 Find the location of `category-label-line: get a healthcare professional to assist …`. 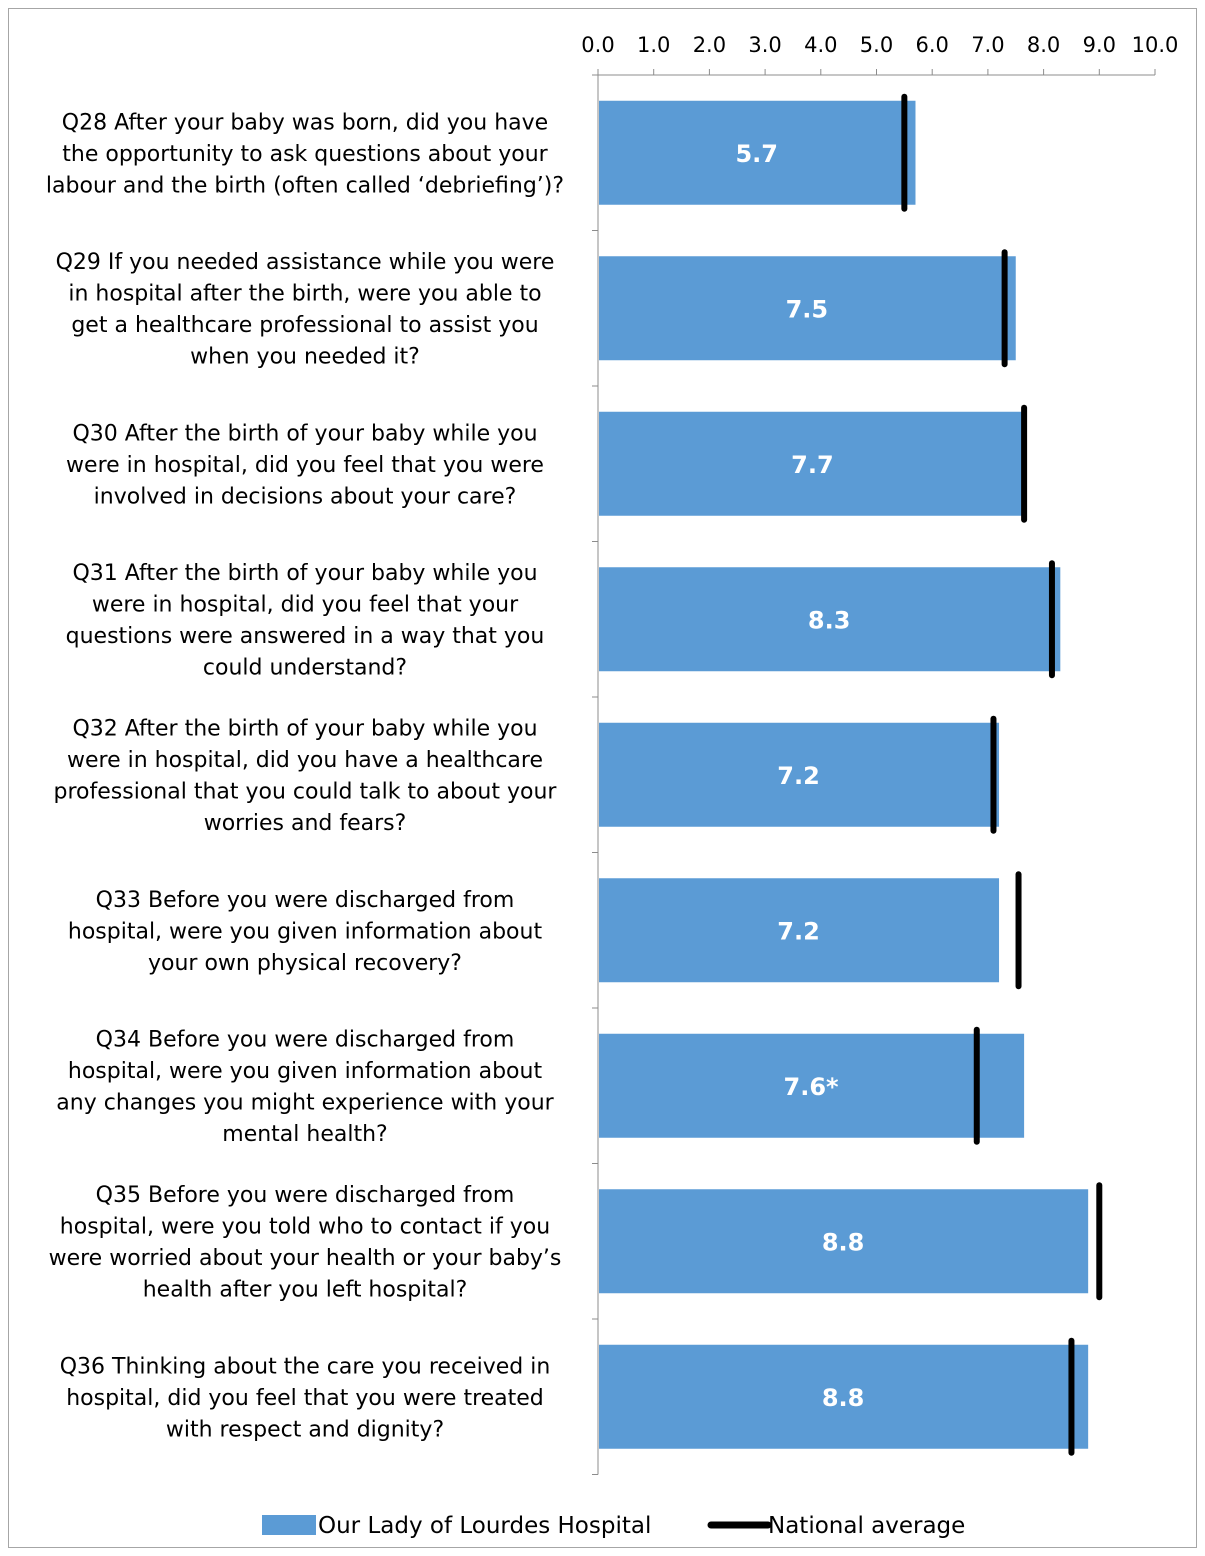

category-label-line: get a healthcare professional to assist … is located at coordinates (304, 325).